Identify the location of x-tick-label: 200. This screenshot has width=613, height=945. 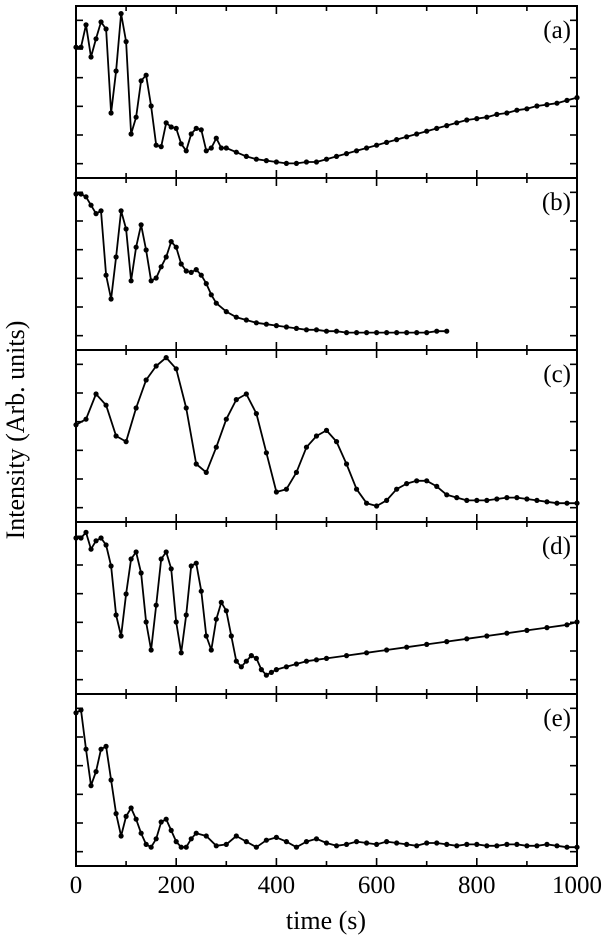
(176, 885).